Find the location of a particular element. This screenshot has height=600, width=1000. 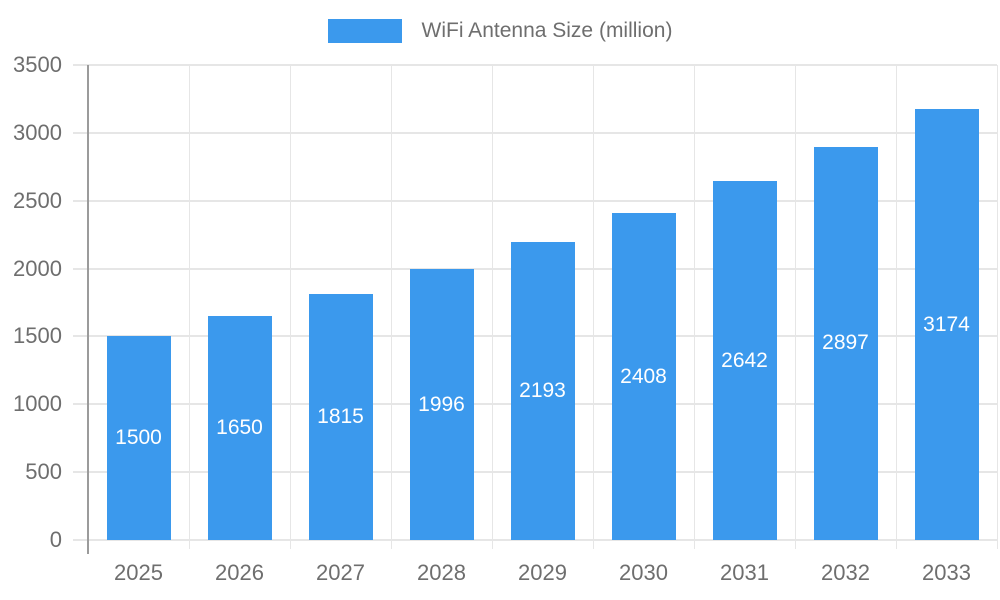

x-axis-tick-label: 2028 is located at coordinates (441, 572).